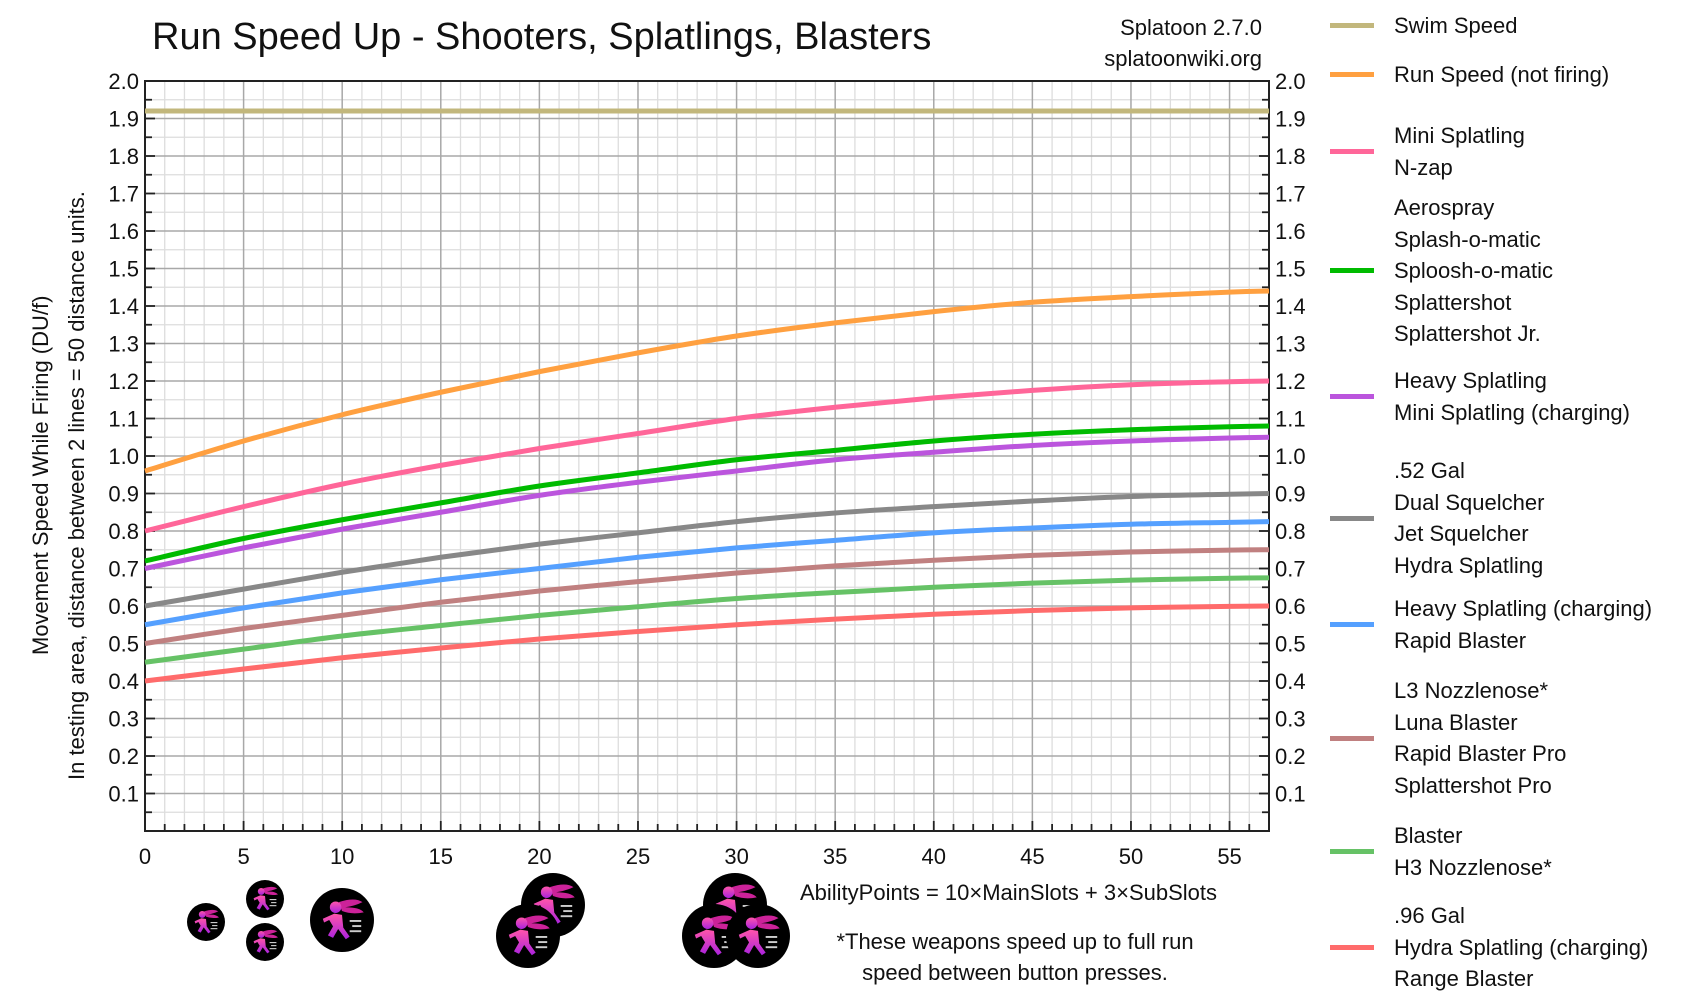  Describe the element at coordinates (1471, 690) in the screenshot. I see `legend-label-line: L3 Nozzlenose*` at that location.